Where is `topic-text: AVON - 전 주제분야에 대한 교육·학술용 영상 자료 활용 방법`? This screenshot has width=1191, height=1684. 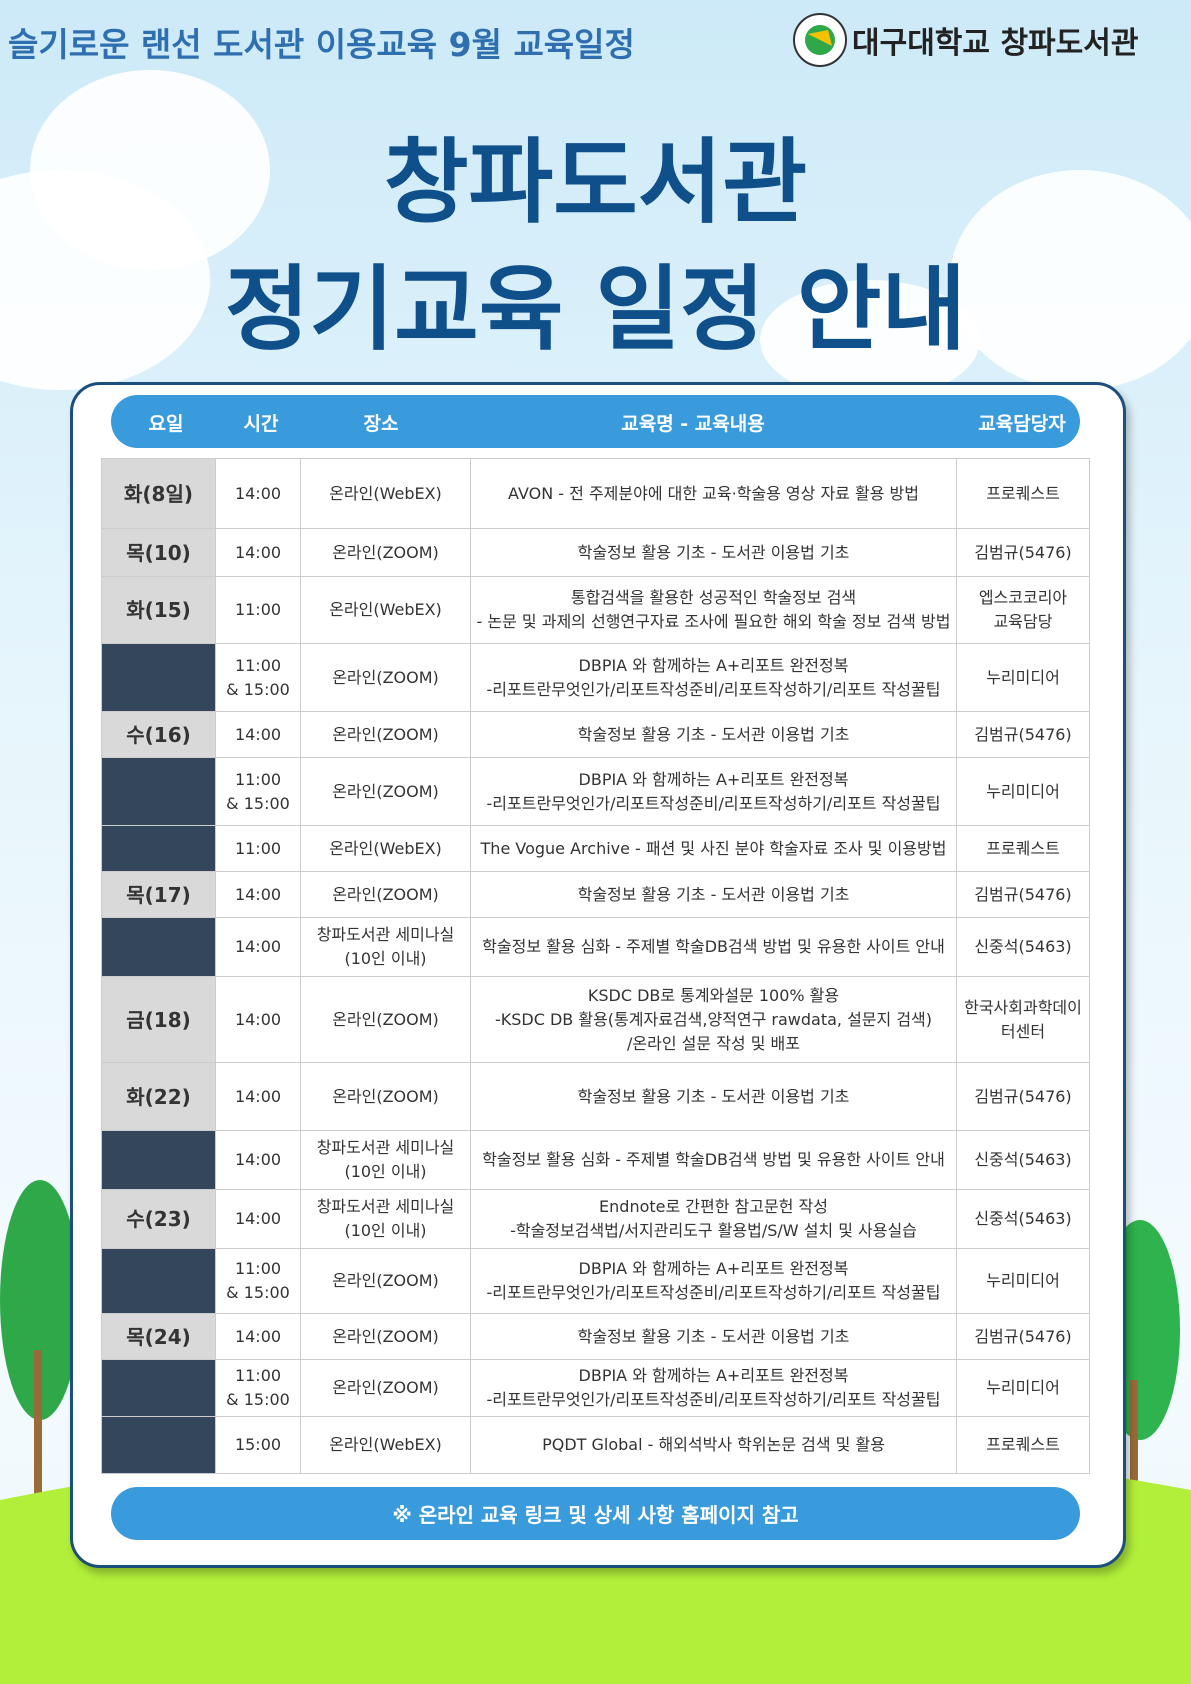 topic-text: AVON - 전 주제분야에 대한 교육·학술용 영상 자료 활용 방법 is located at coordinates (713, 493).